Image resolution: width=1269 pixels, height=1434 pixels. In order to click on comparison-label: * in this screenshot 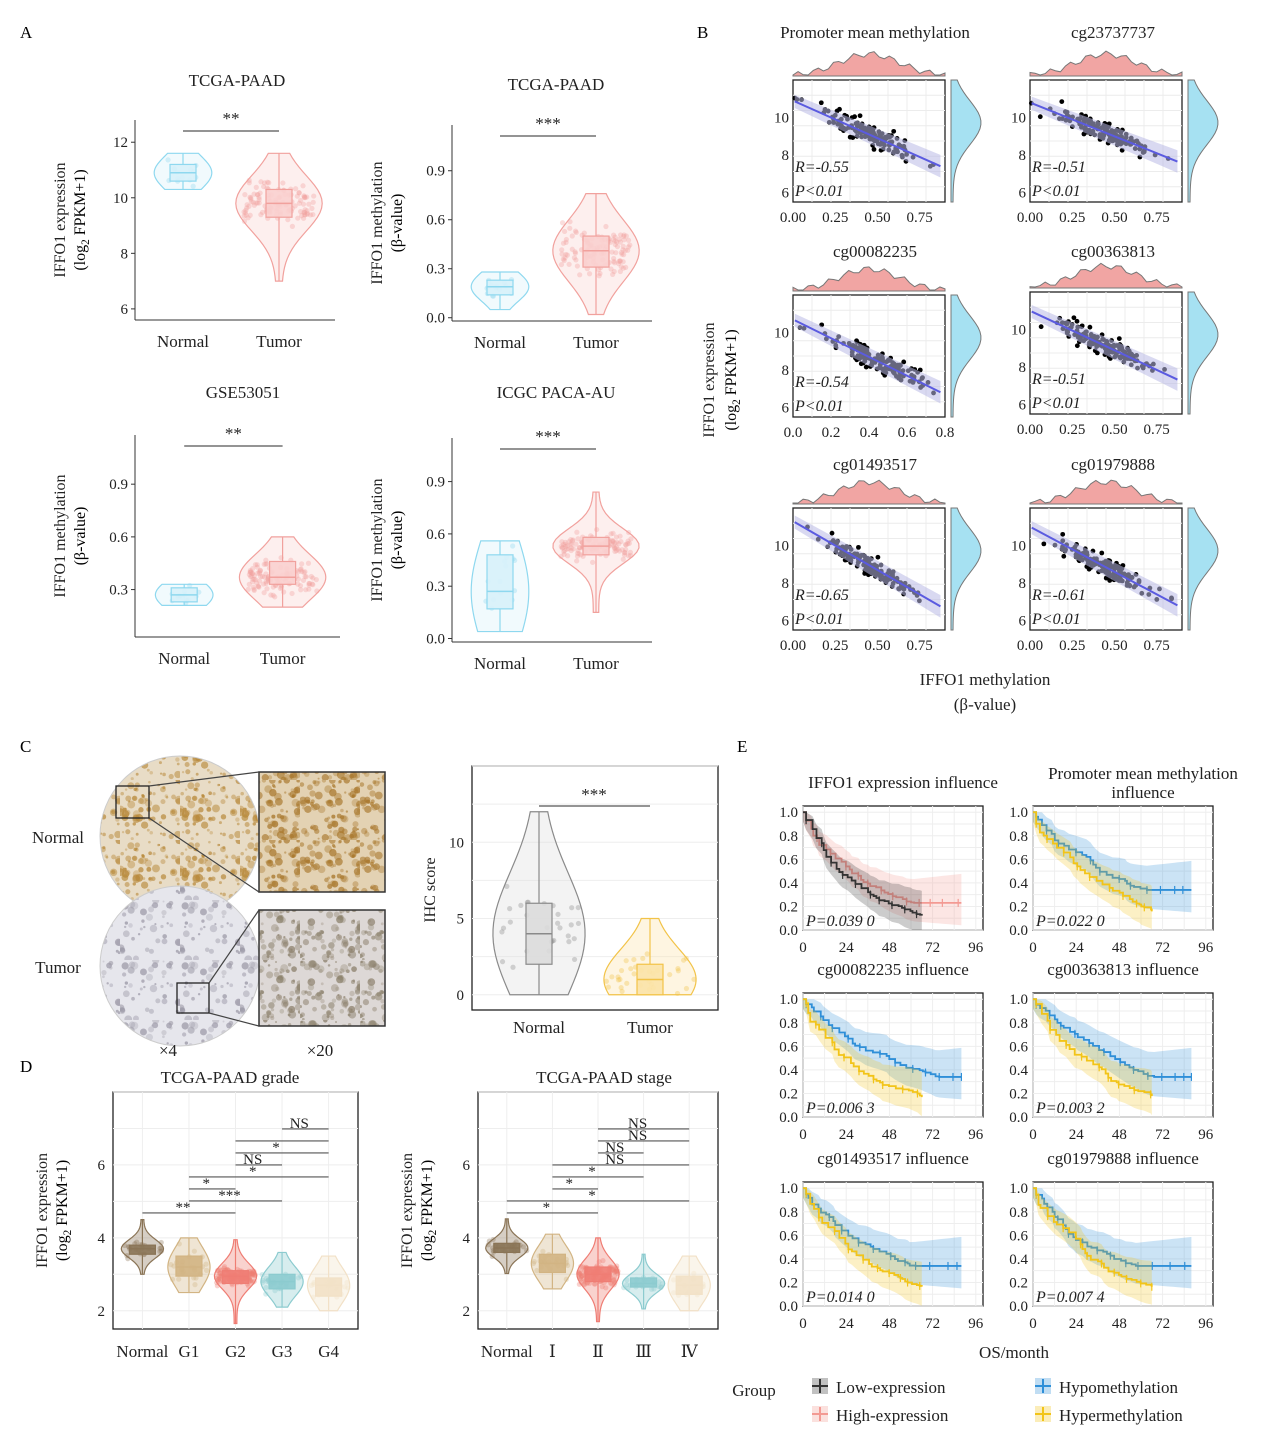, I will do `click(569, 1184)`.